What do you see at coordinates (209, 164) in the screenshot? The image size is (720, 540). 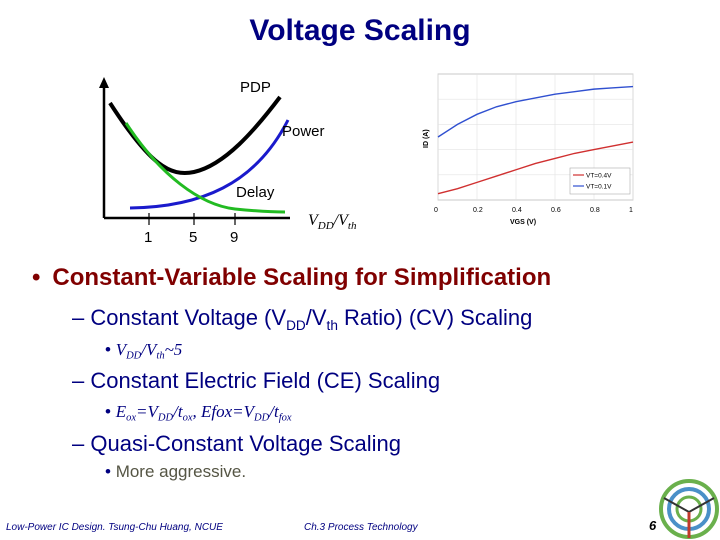 I see `power-curve` at bounding box center [209, 164].